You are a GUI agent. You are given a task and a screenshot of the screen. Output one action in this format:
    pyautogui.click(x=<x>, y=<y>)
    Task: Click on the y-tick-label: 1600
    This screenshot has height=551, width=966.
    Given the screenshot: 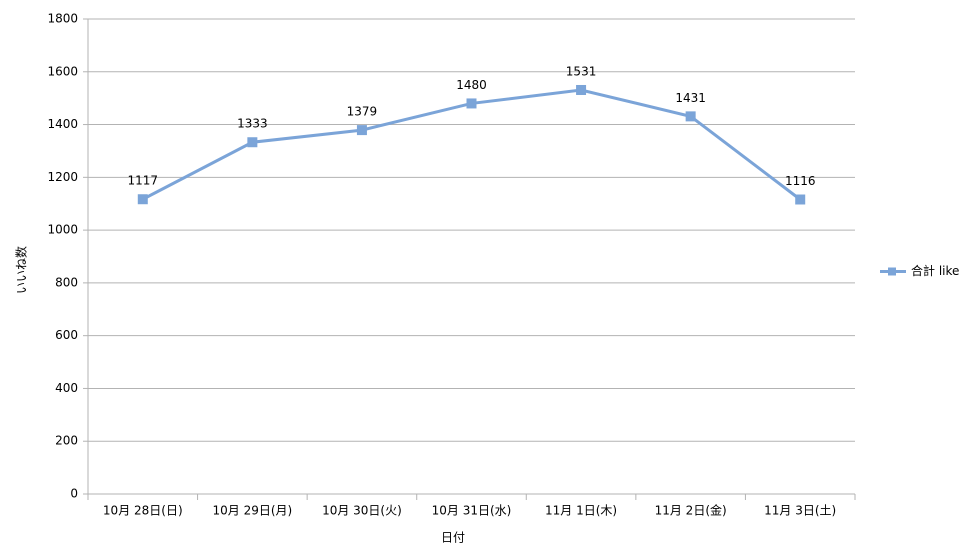 What is the action you would take?
    pyautogui.click(x=62, y=71)
    